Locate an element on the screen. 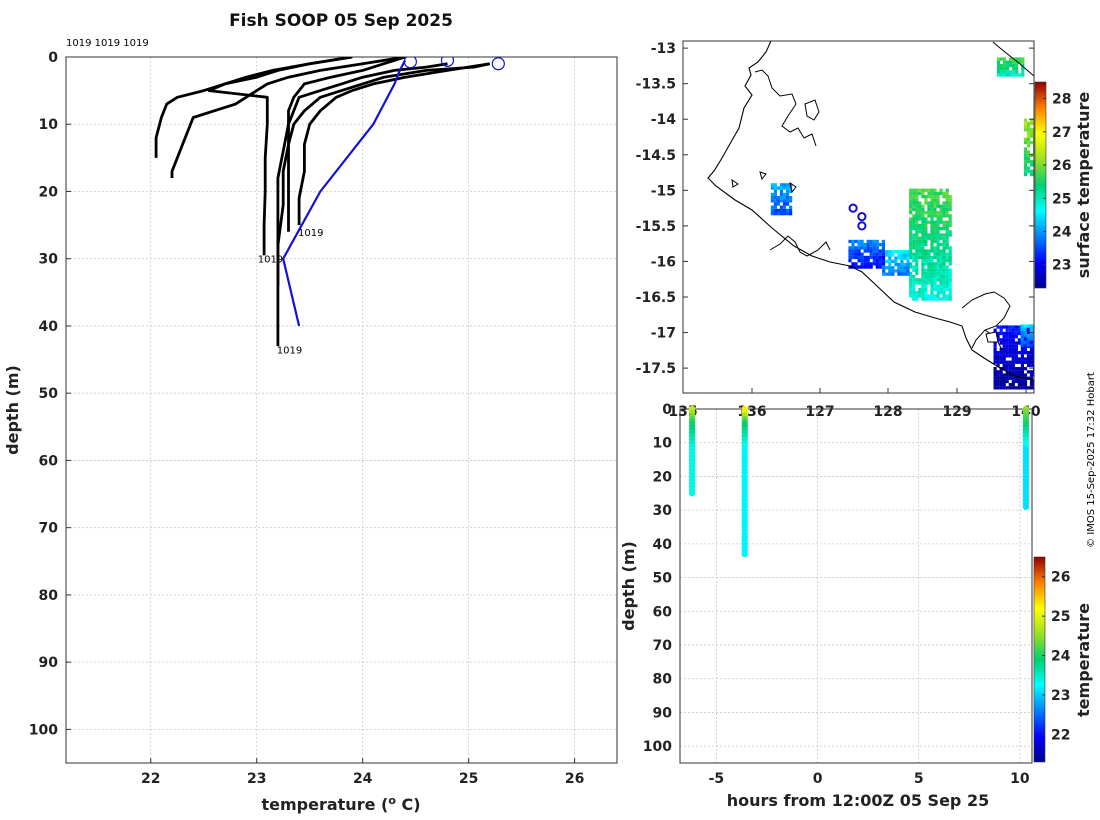 The image size is (1100, 820). timeseries-x-label: hours from 12:00Z 05 Sep 25 is located at coordinates (858, 800).